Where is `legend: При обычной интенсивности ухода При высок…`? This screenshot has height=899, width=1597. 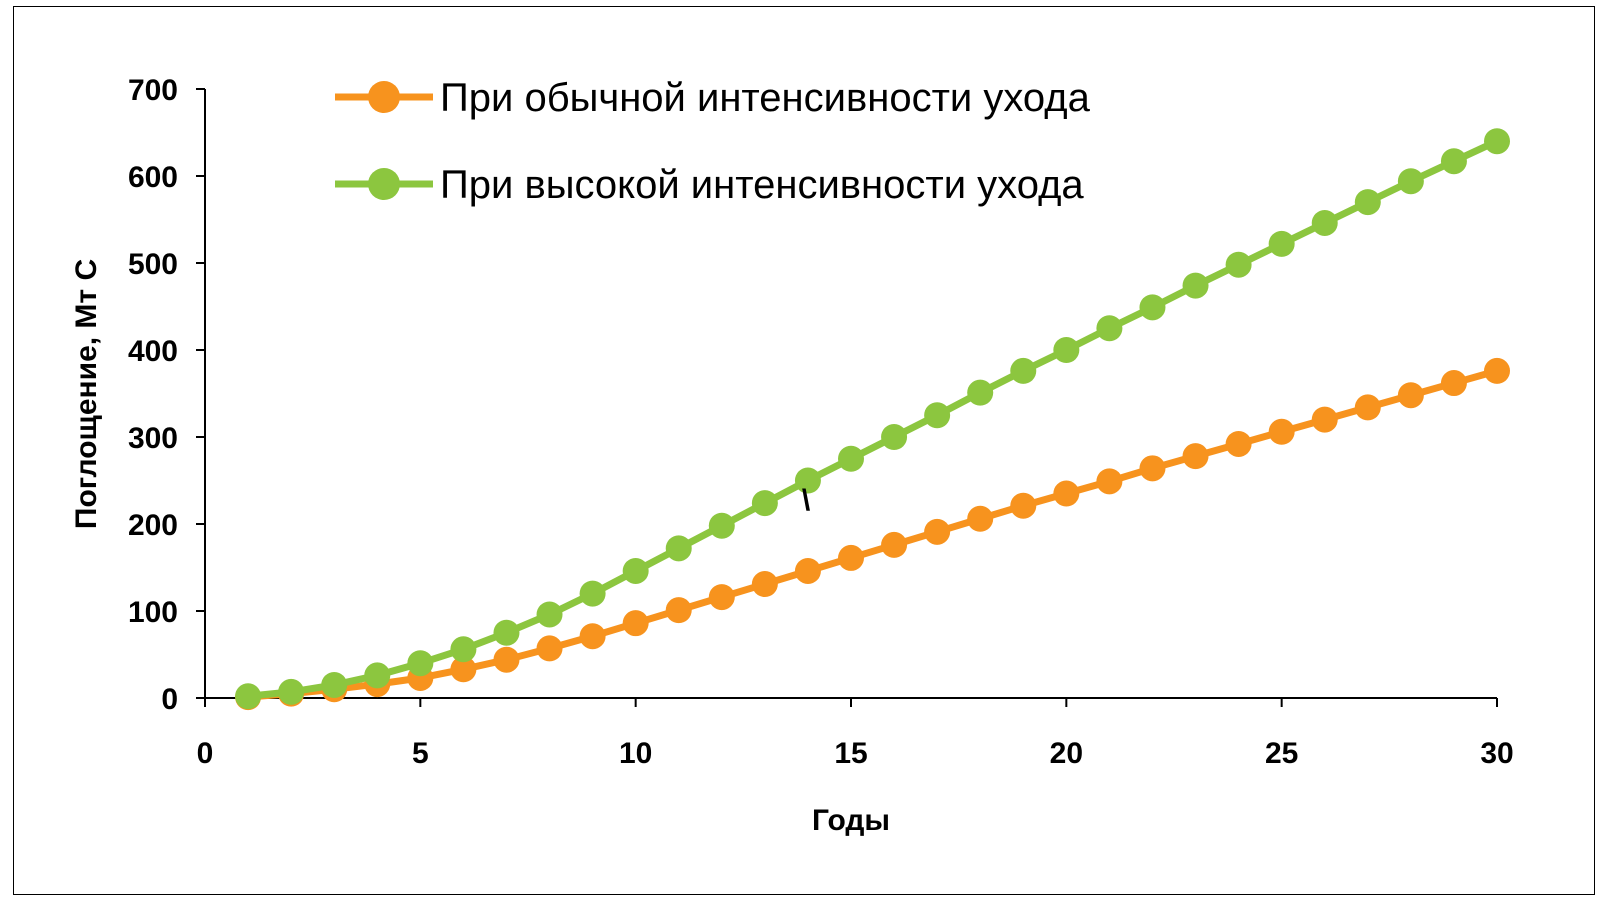 legend: При обычной интенсивности ухода При высок… is located at coordinates (713, 141).